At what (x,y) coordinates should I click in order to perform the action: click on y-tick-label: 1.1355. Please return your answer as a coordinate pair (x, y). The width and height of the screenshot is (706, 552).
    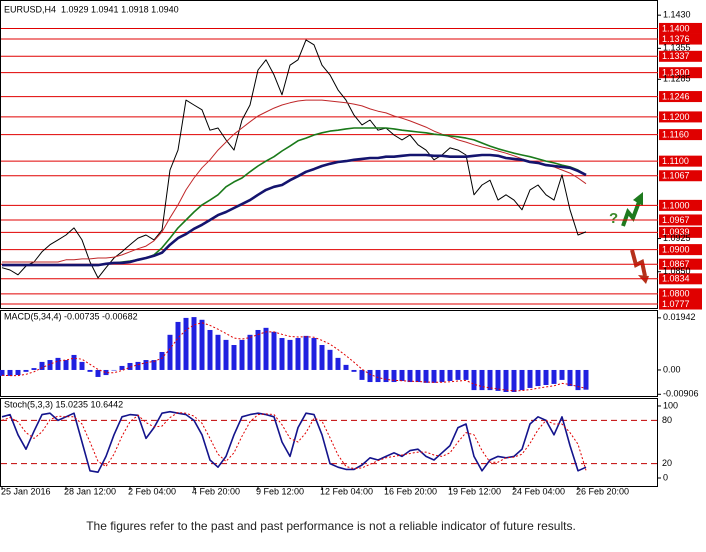
    Looking at the image, I should click on (677, 48).